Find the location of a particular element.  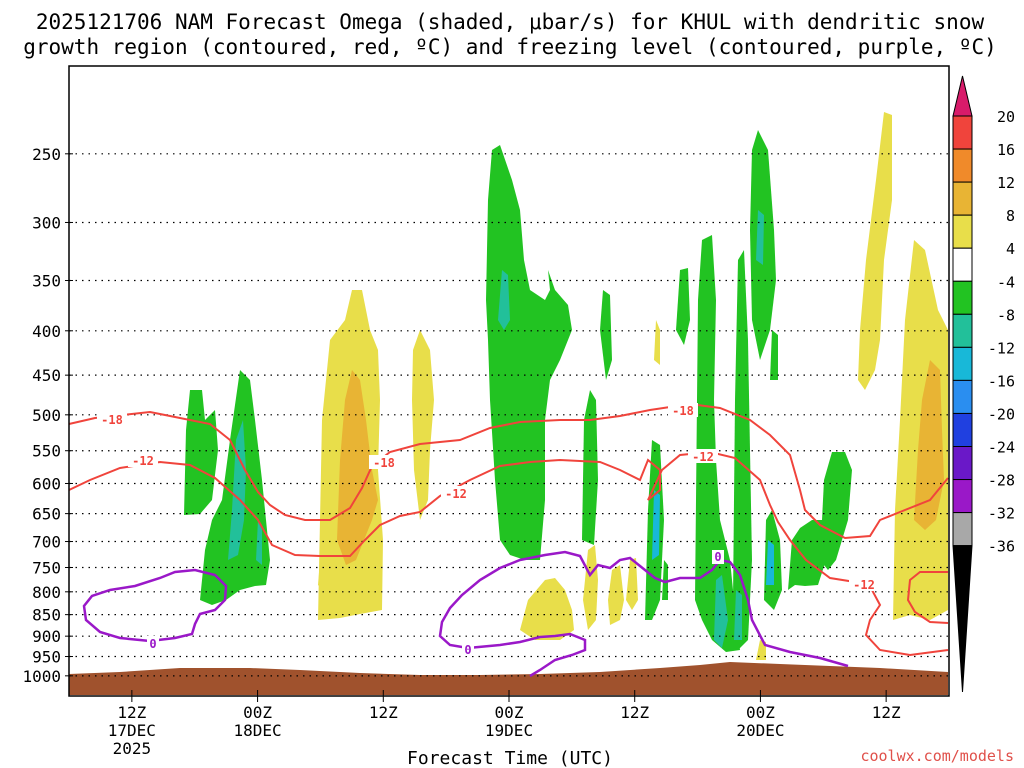

colorbar-label: -36 is located at coordinates (1001, 547).